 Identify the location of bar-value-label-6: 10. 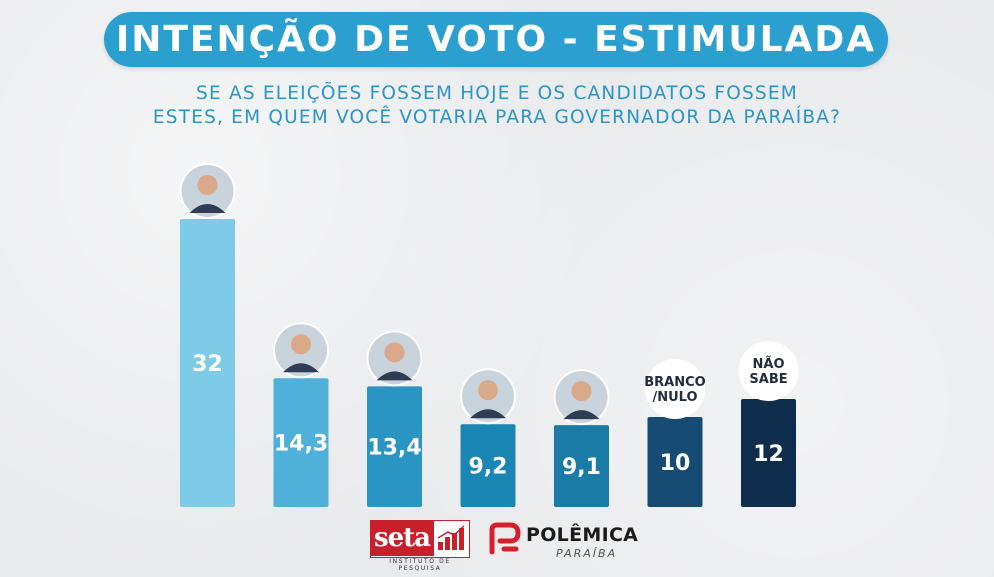
(675, 463).